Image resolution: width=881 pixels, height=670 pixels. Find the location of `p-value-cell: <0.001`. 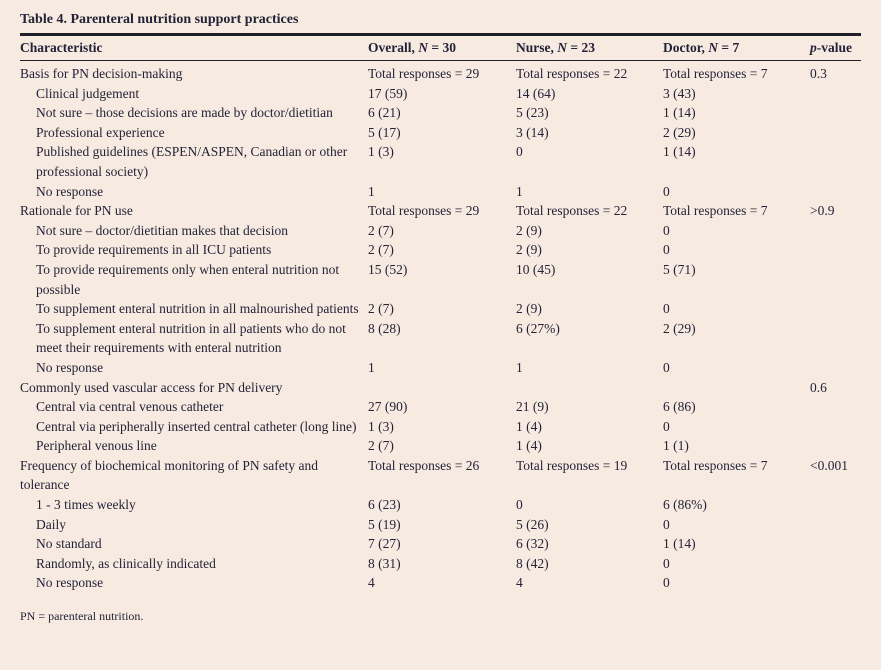

p-value-cell: <0.001 is located at coordinates (829, 465).